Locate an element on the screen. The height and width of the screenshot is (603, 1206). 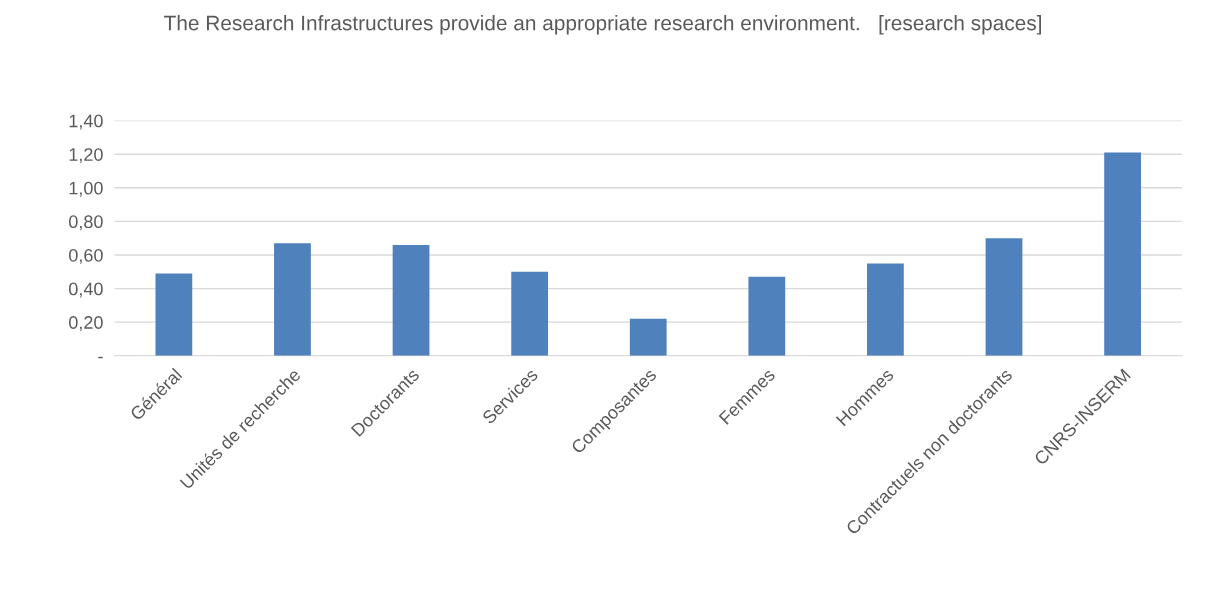
y-tick-label: 1,00 is located at coordinates (86, 189).